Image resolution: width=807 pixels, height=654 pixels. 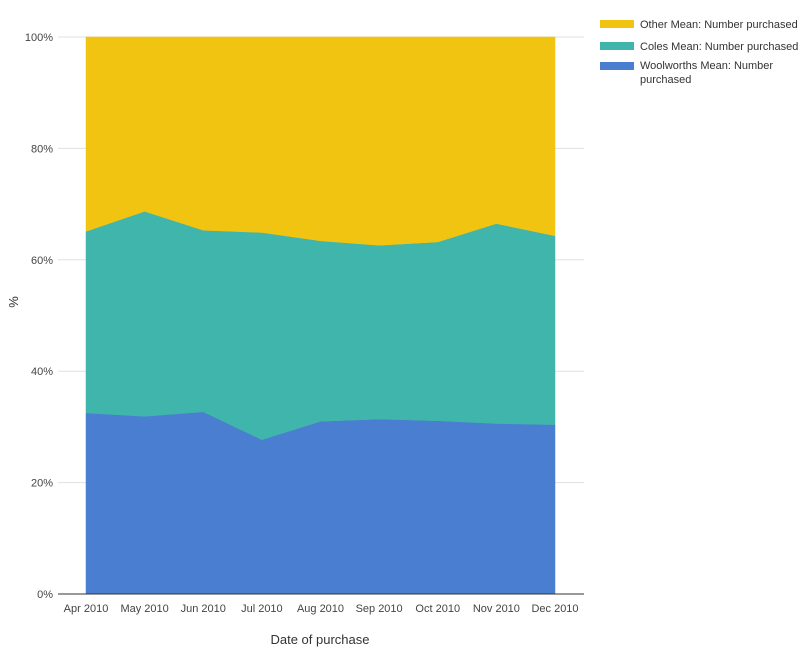 I want to click on y-tick-labels: 0% 20% 40% 60% 80% 100%, so click(x=39, y=316).